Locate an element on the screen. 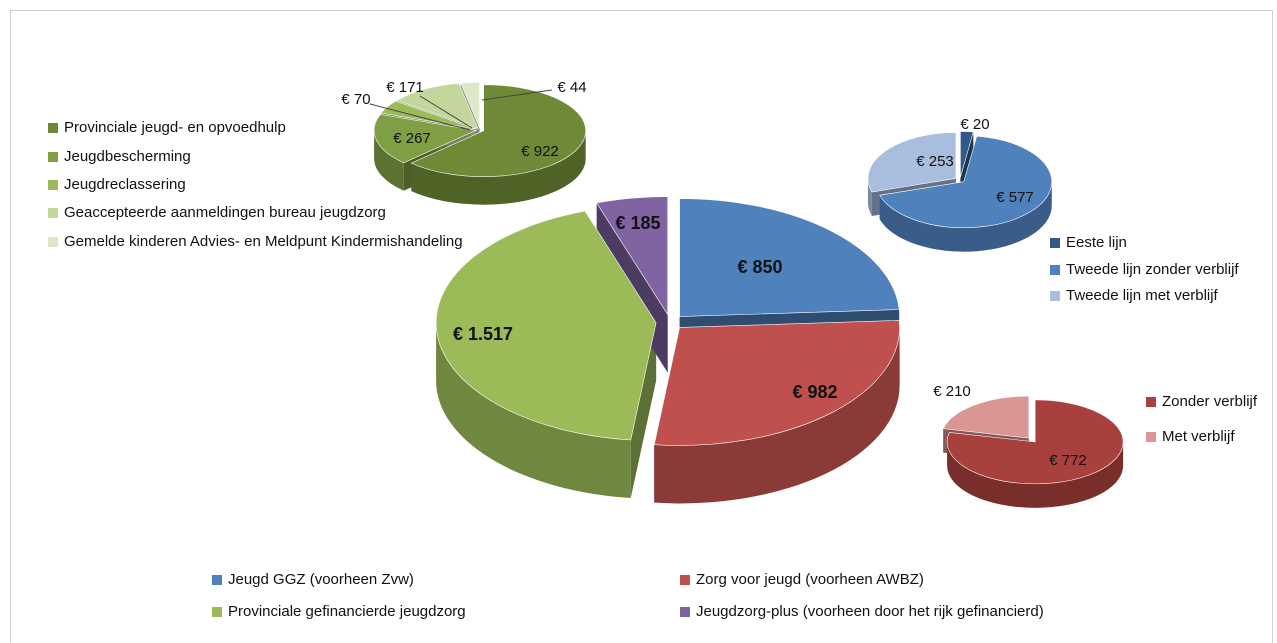 This screenshot has height=643, width=1277. legend-label: Tweede lijn zonder verblijf is located at coordinates (1152, 269).